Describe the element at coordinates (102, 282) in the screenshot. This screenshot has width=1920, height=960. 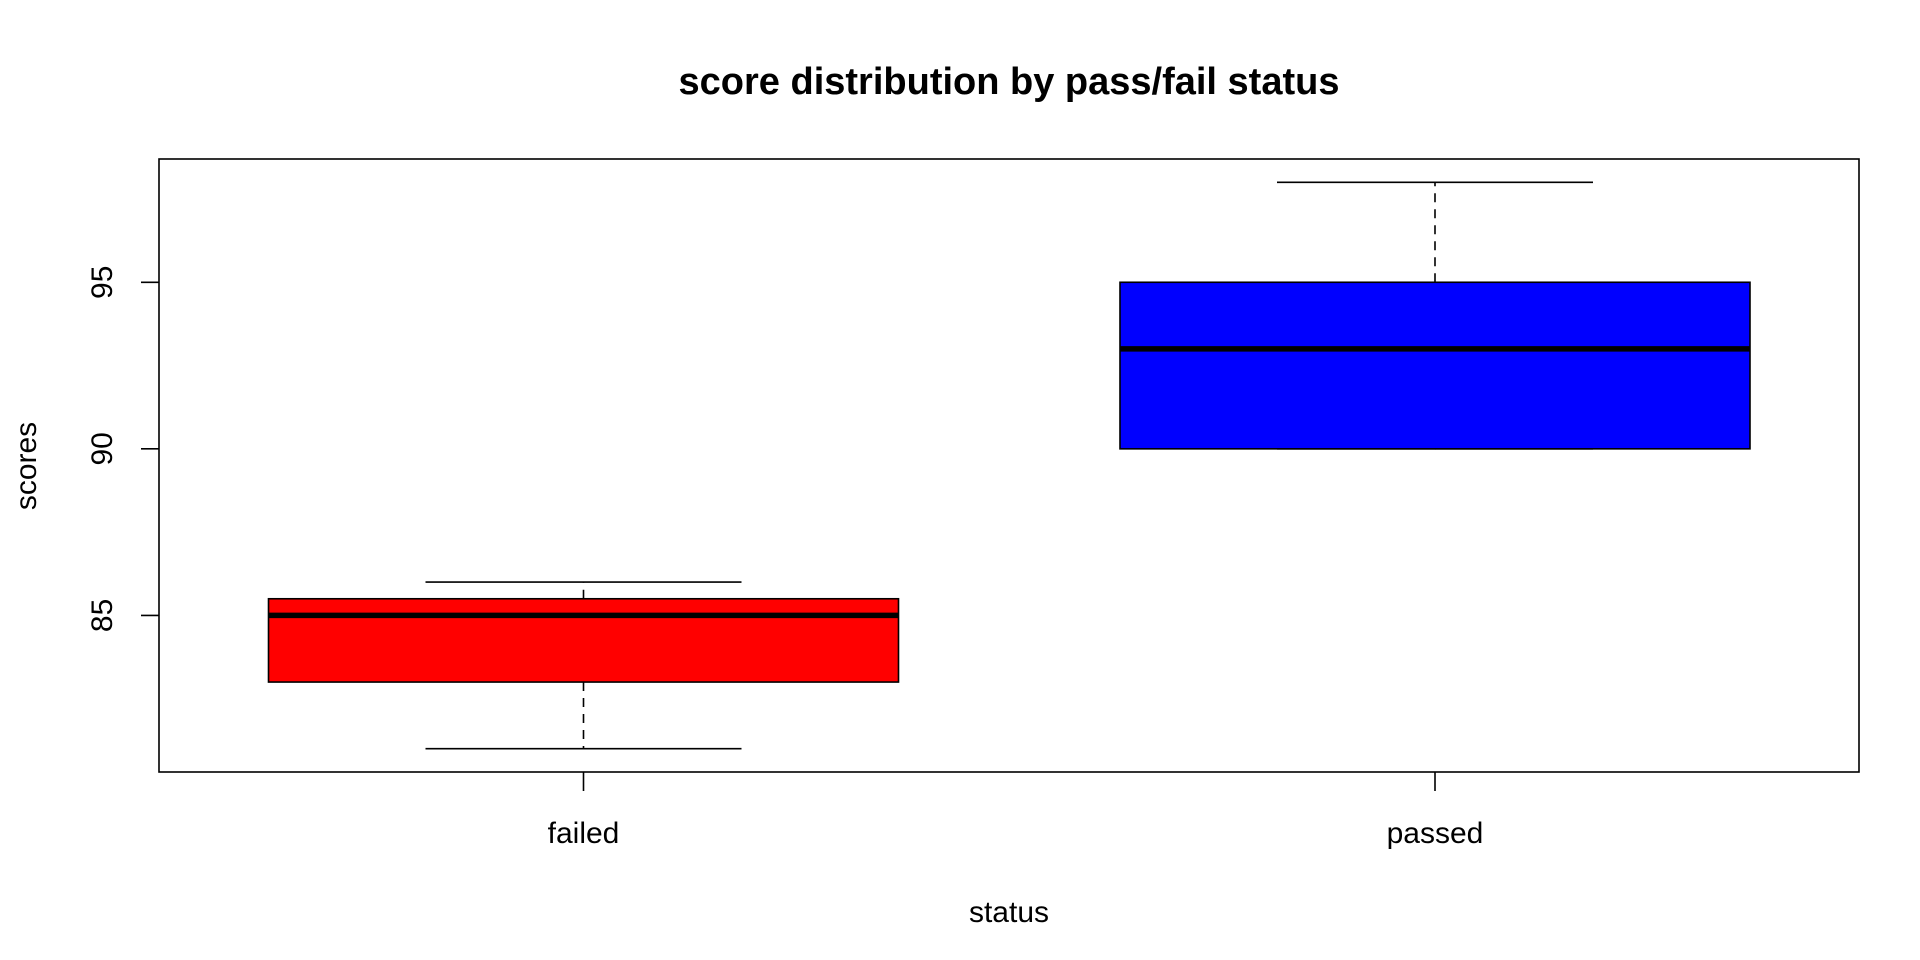
I see `y-tick-label: 95` at that location.